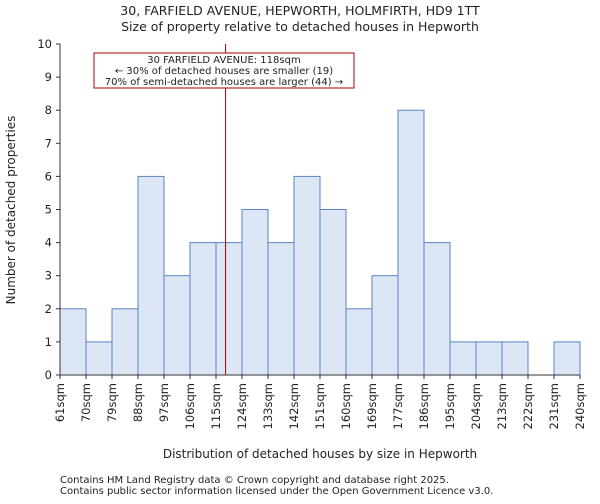  What do you see at coordinates (346, 406) in the screenshot?
I see `x-tick-label: 160sqm` at bounding box center [346, 406].